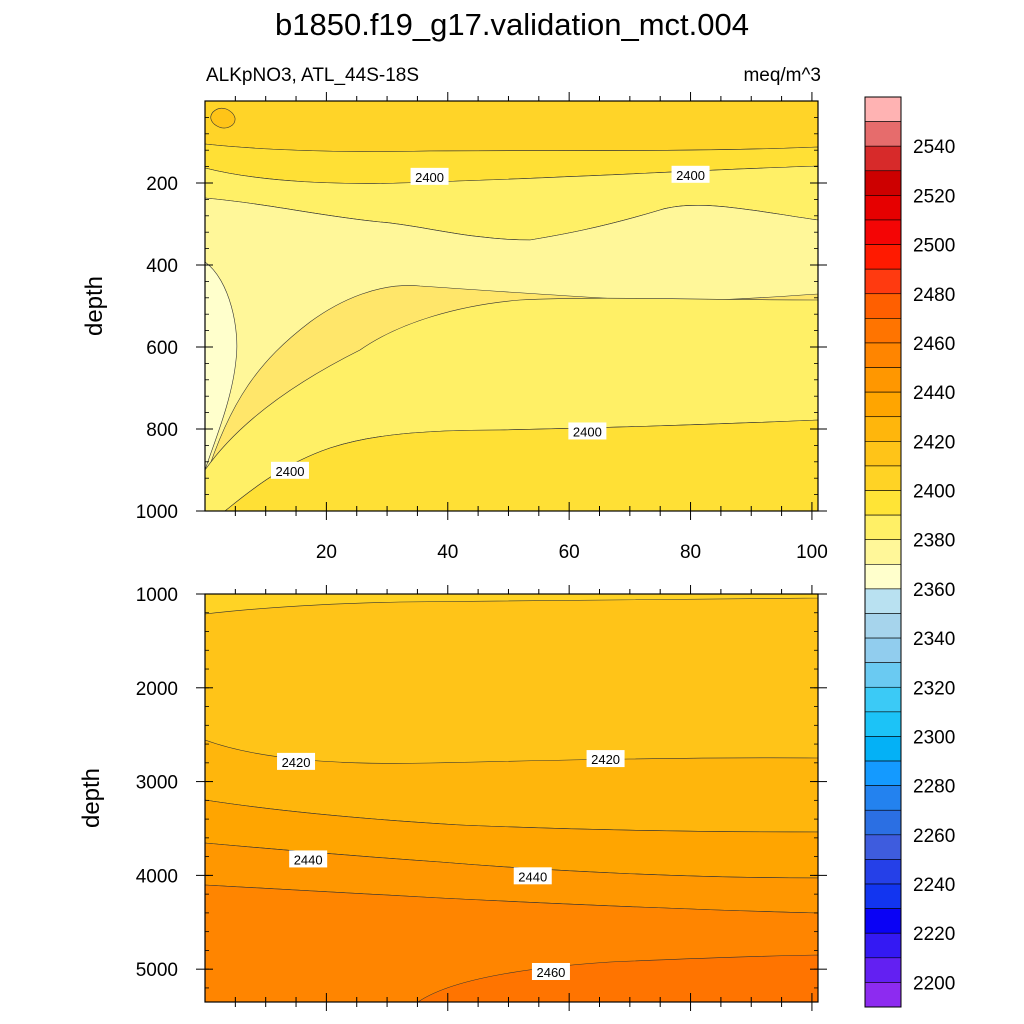  What do you see at coordinates (312, 75) in the screenshot?
I see `variable-label: ALKpNO3, ATL_44S-18S` at bounding box center [312, 75].